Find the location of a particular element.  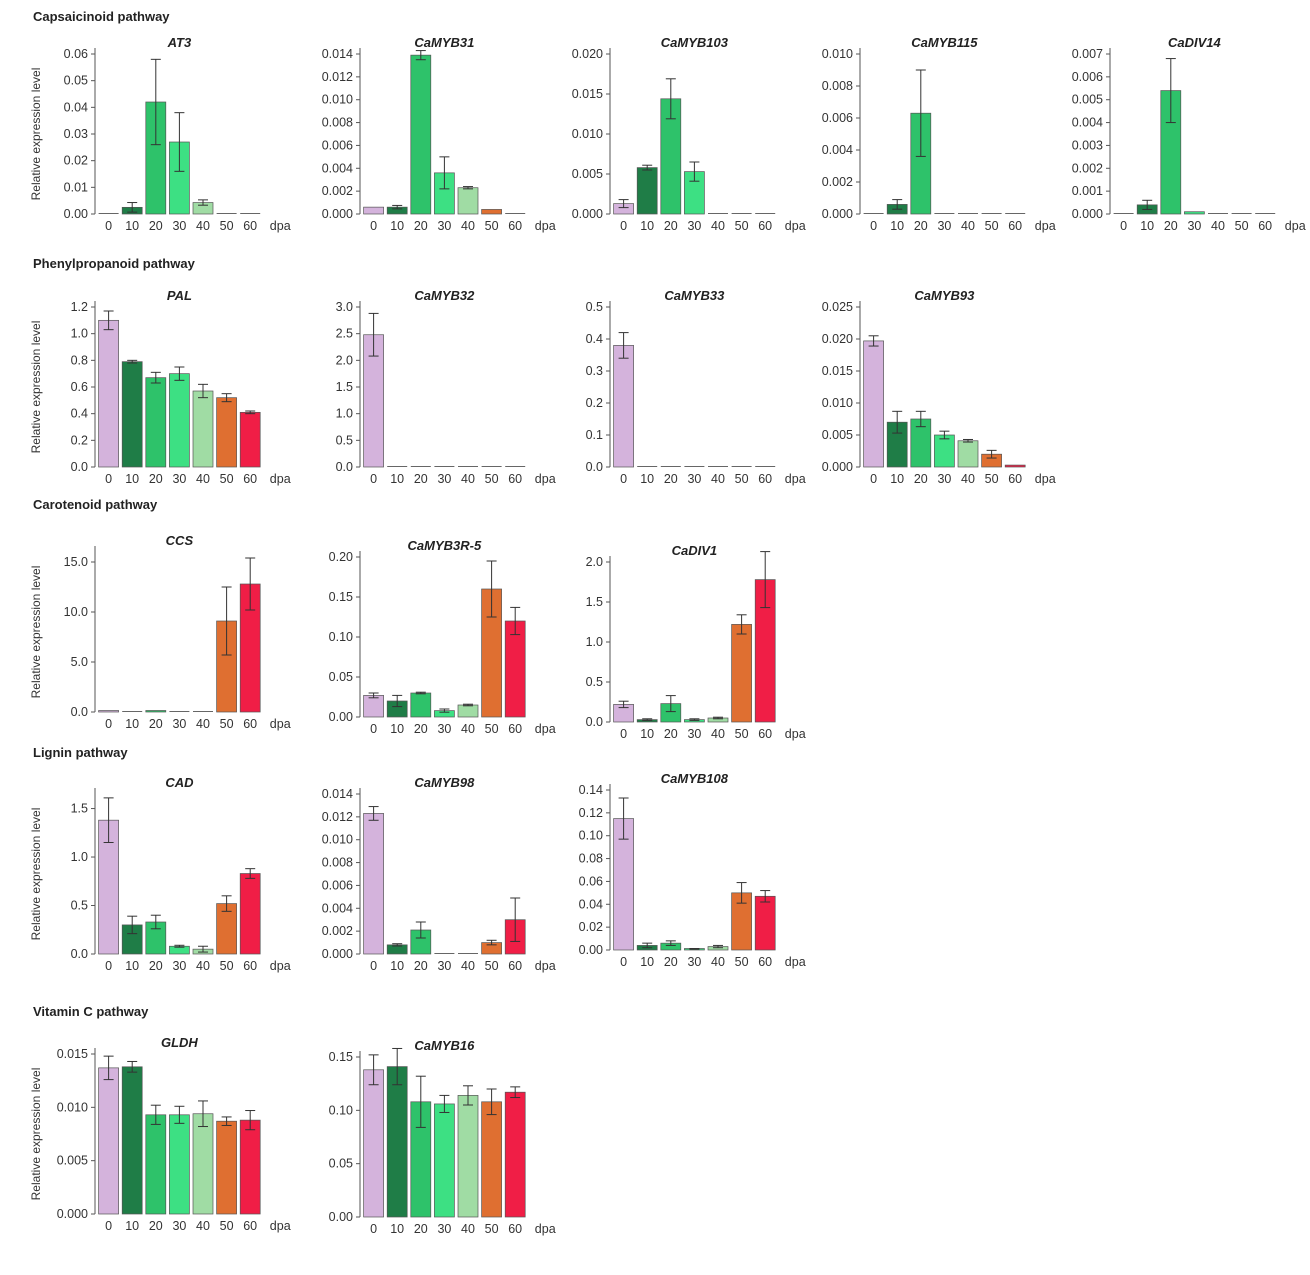

y-tick-label: 0.005 is located at coordinates (587, 174).